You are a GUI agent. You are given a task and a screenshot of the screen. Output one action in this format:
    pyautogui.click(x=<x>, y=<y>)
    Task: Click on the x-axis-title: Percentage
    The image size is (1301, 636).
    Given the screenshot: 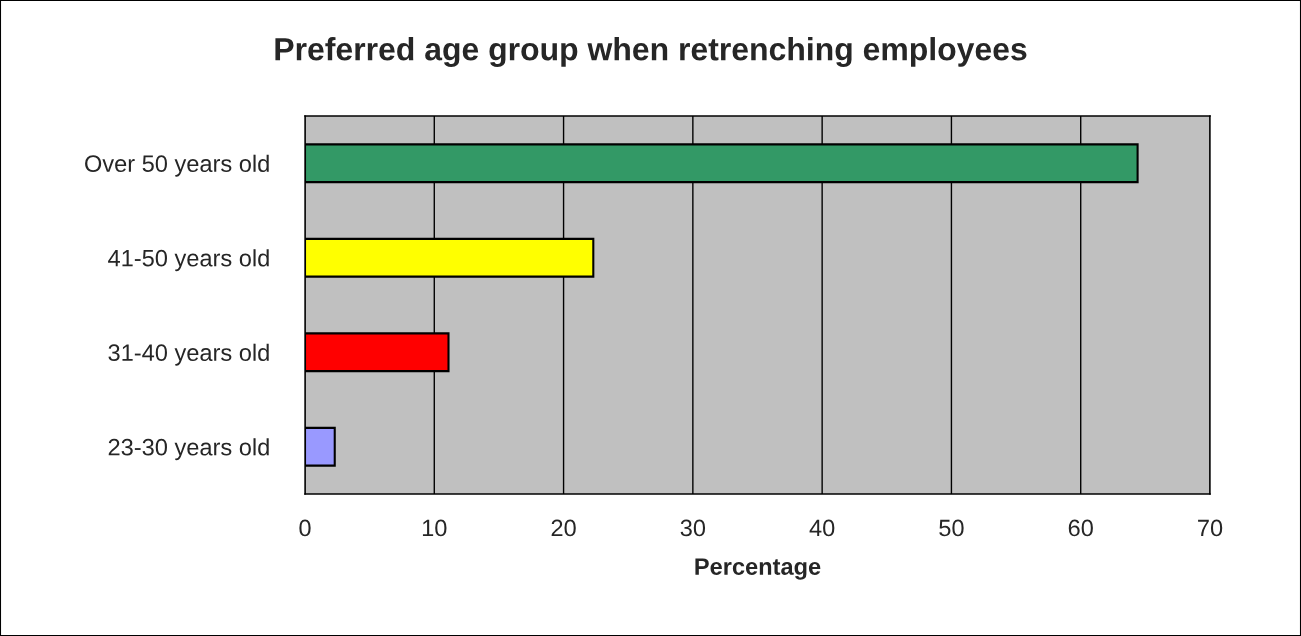 What is the action you would take?
    pyautogui.click(x=758, y=569)
    